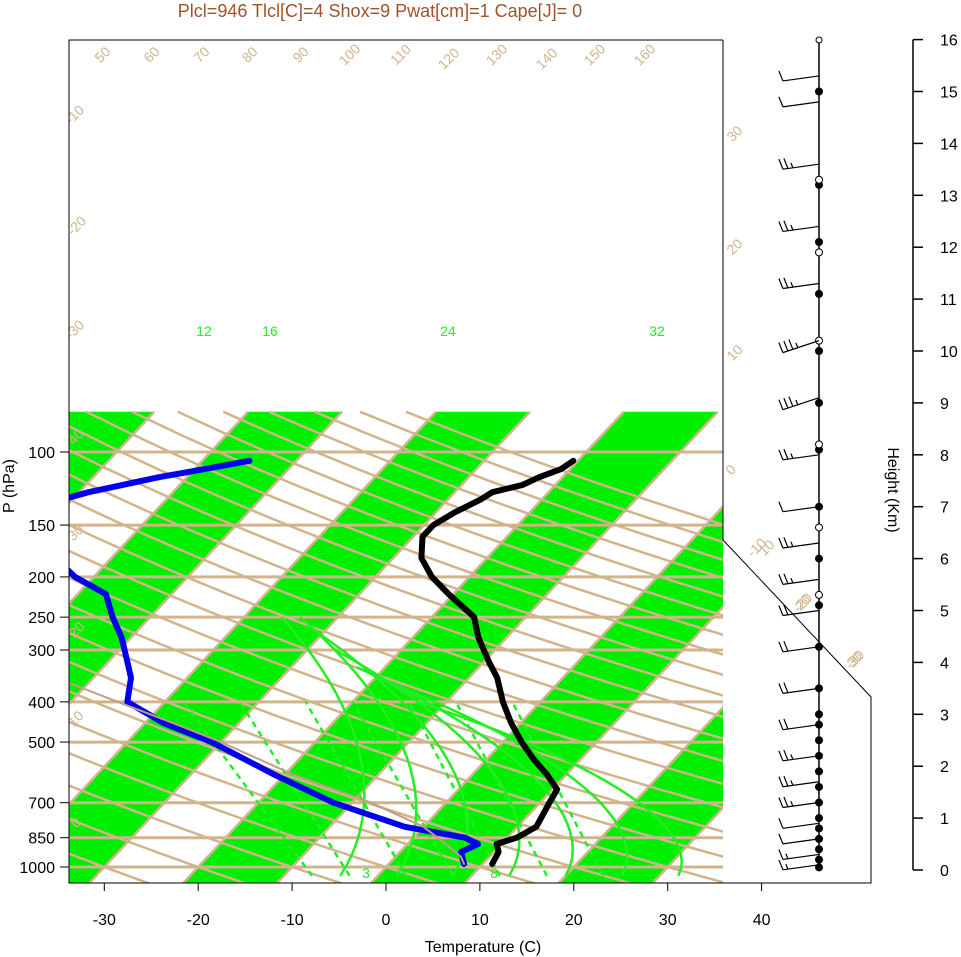 The height and width of the screenshot is (957, 961). Describe the element at coordinates (668, 920) in the screenshot. I see `x-tick-label: 30` at that location.